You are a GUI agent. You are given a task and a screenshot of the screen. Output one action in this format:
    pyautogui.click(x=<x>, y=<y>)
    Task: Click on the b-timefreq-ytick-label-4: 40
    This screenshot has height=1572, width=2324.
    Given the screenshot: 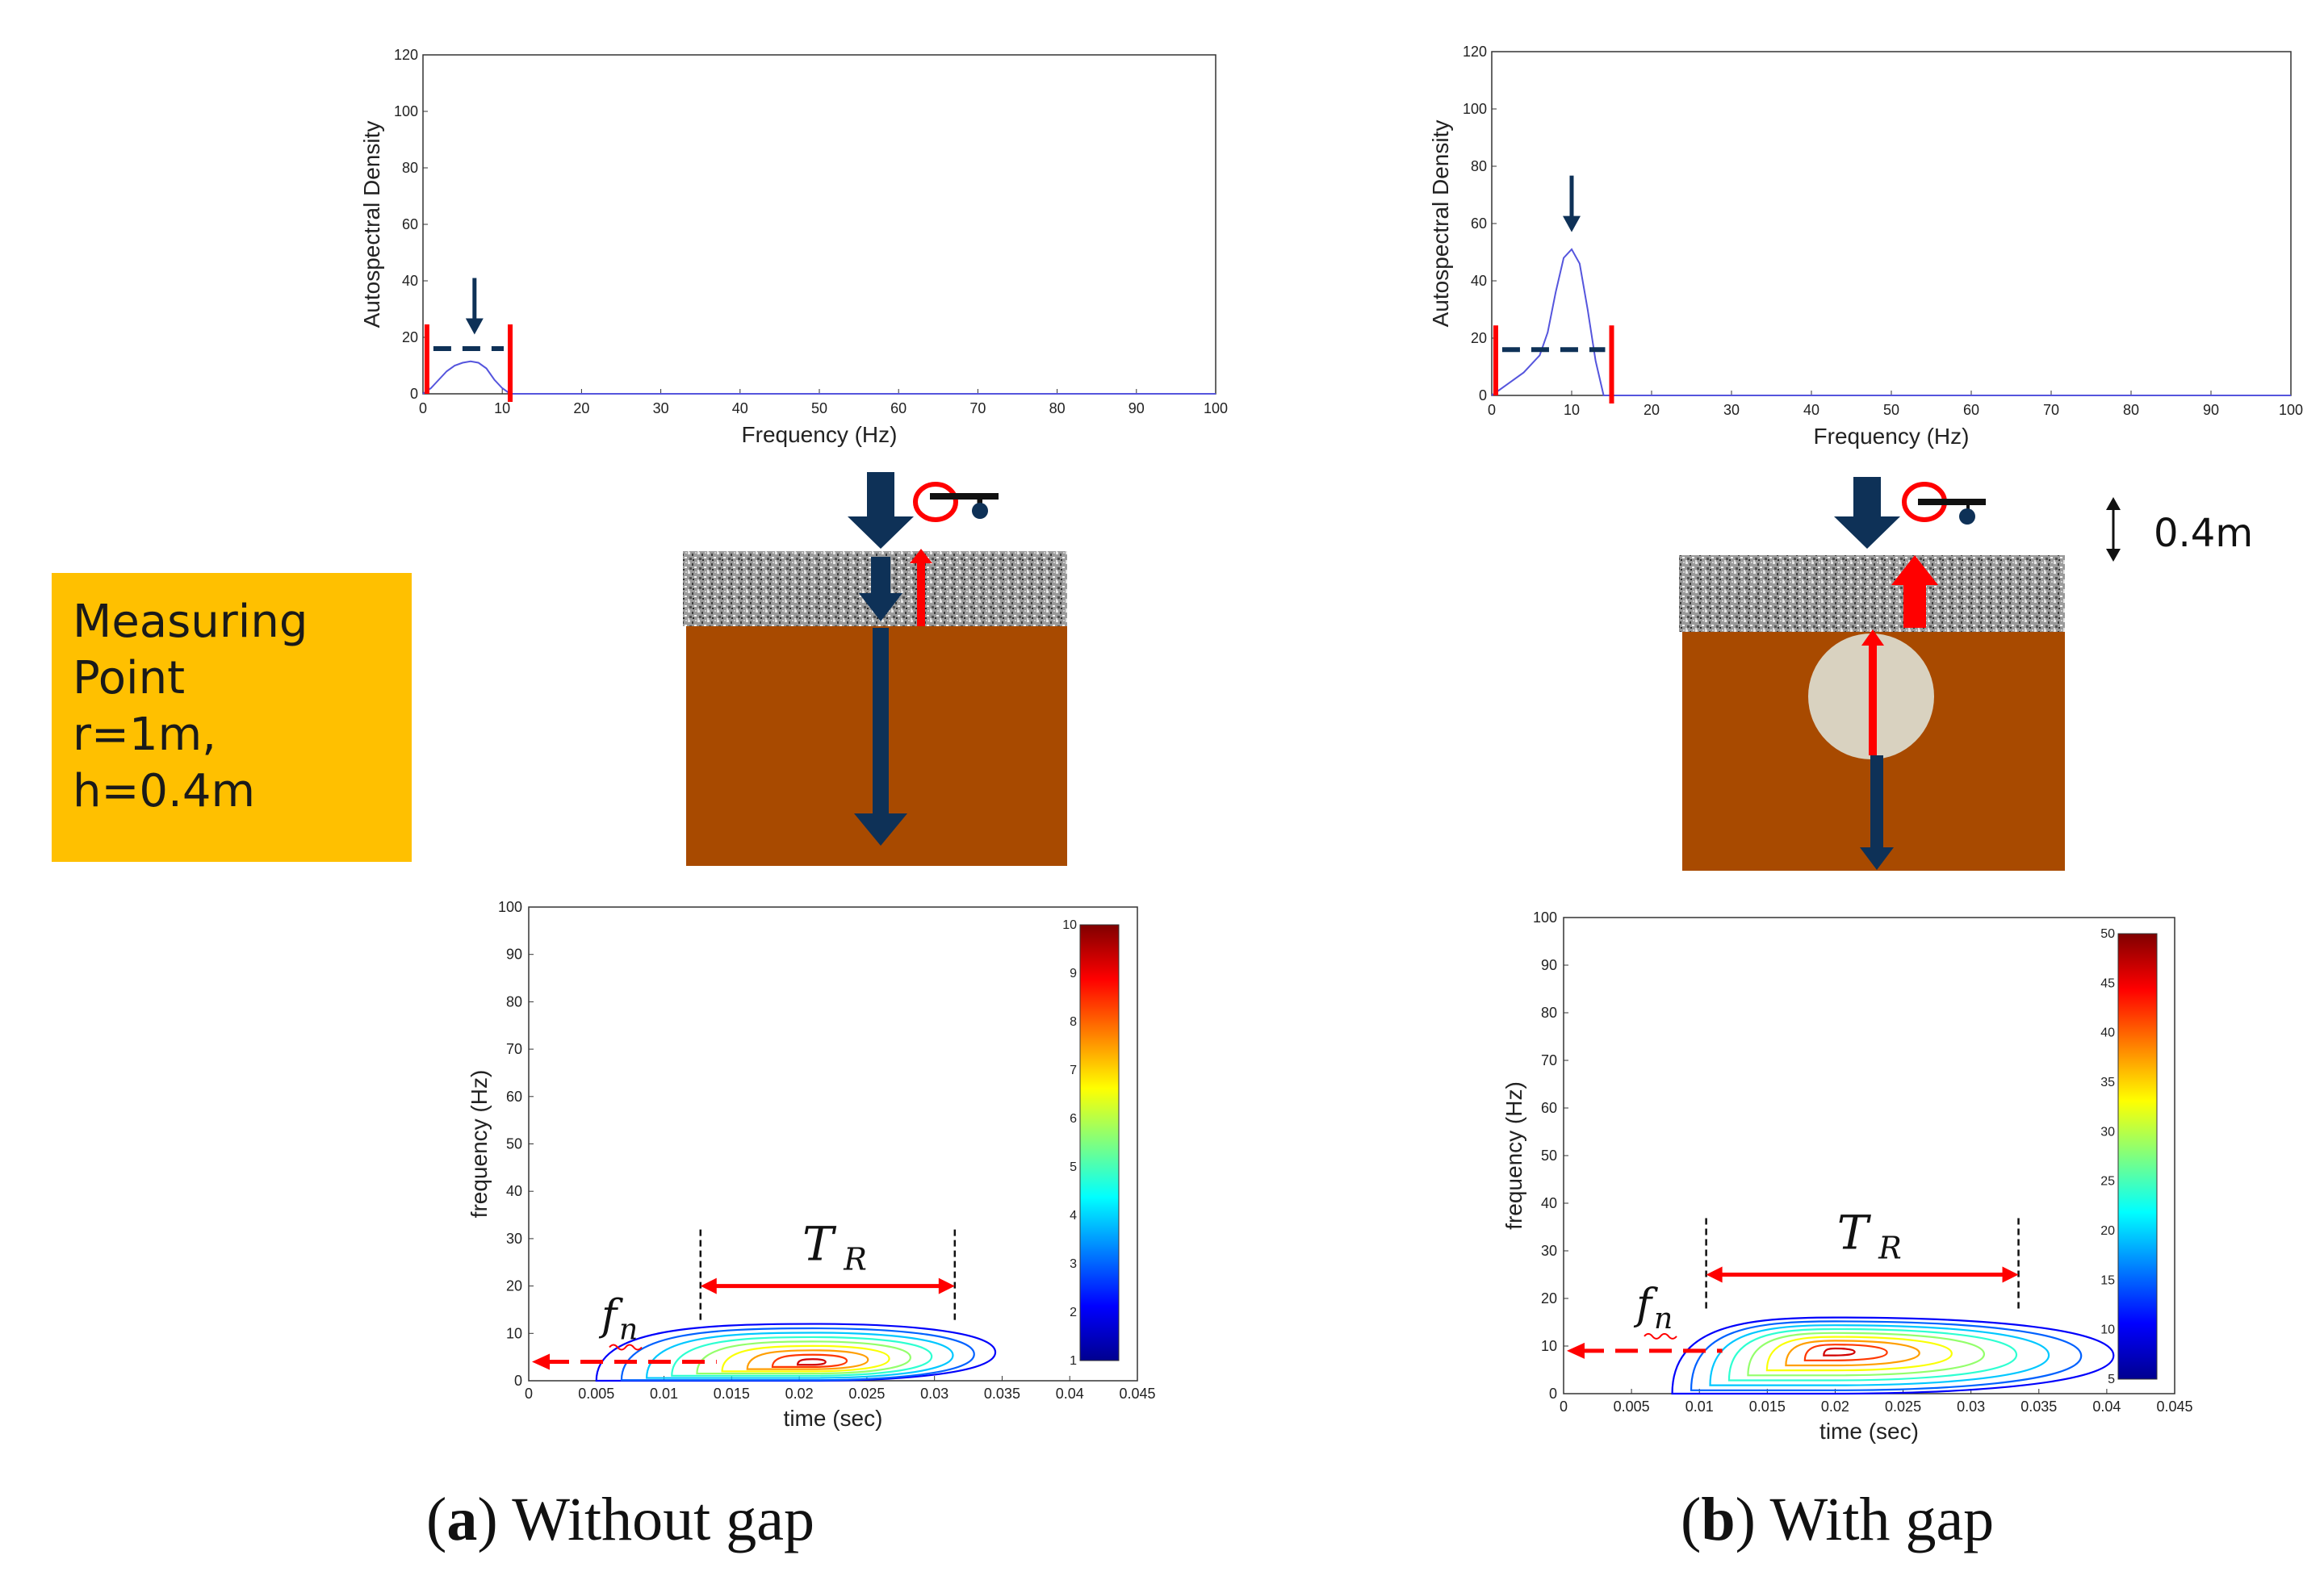 What is the action you would take?
    pyautogui.click(x=1549, y=1203)
    